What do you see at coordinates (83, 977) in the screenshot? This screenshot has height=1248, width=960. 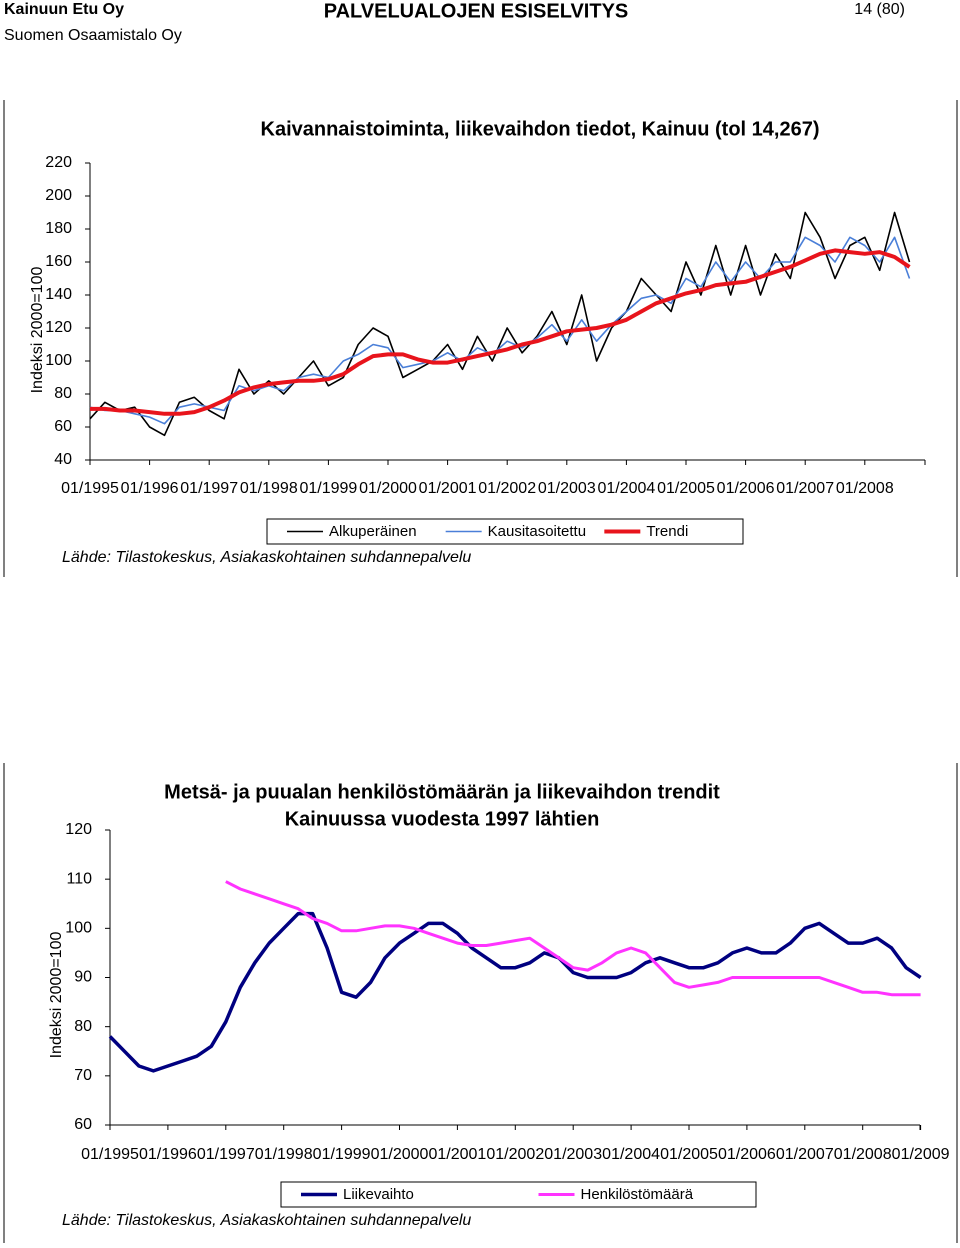 I see `y-tick-label: 90` at bounding box center [83, 977].